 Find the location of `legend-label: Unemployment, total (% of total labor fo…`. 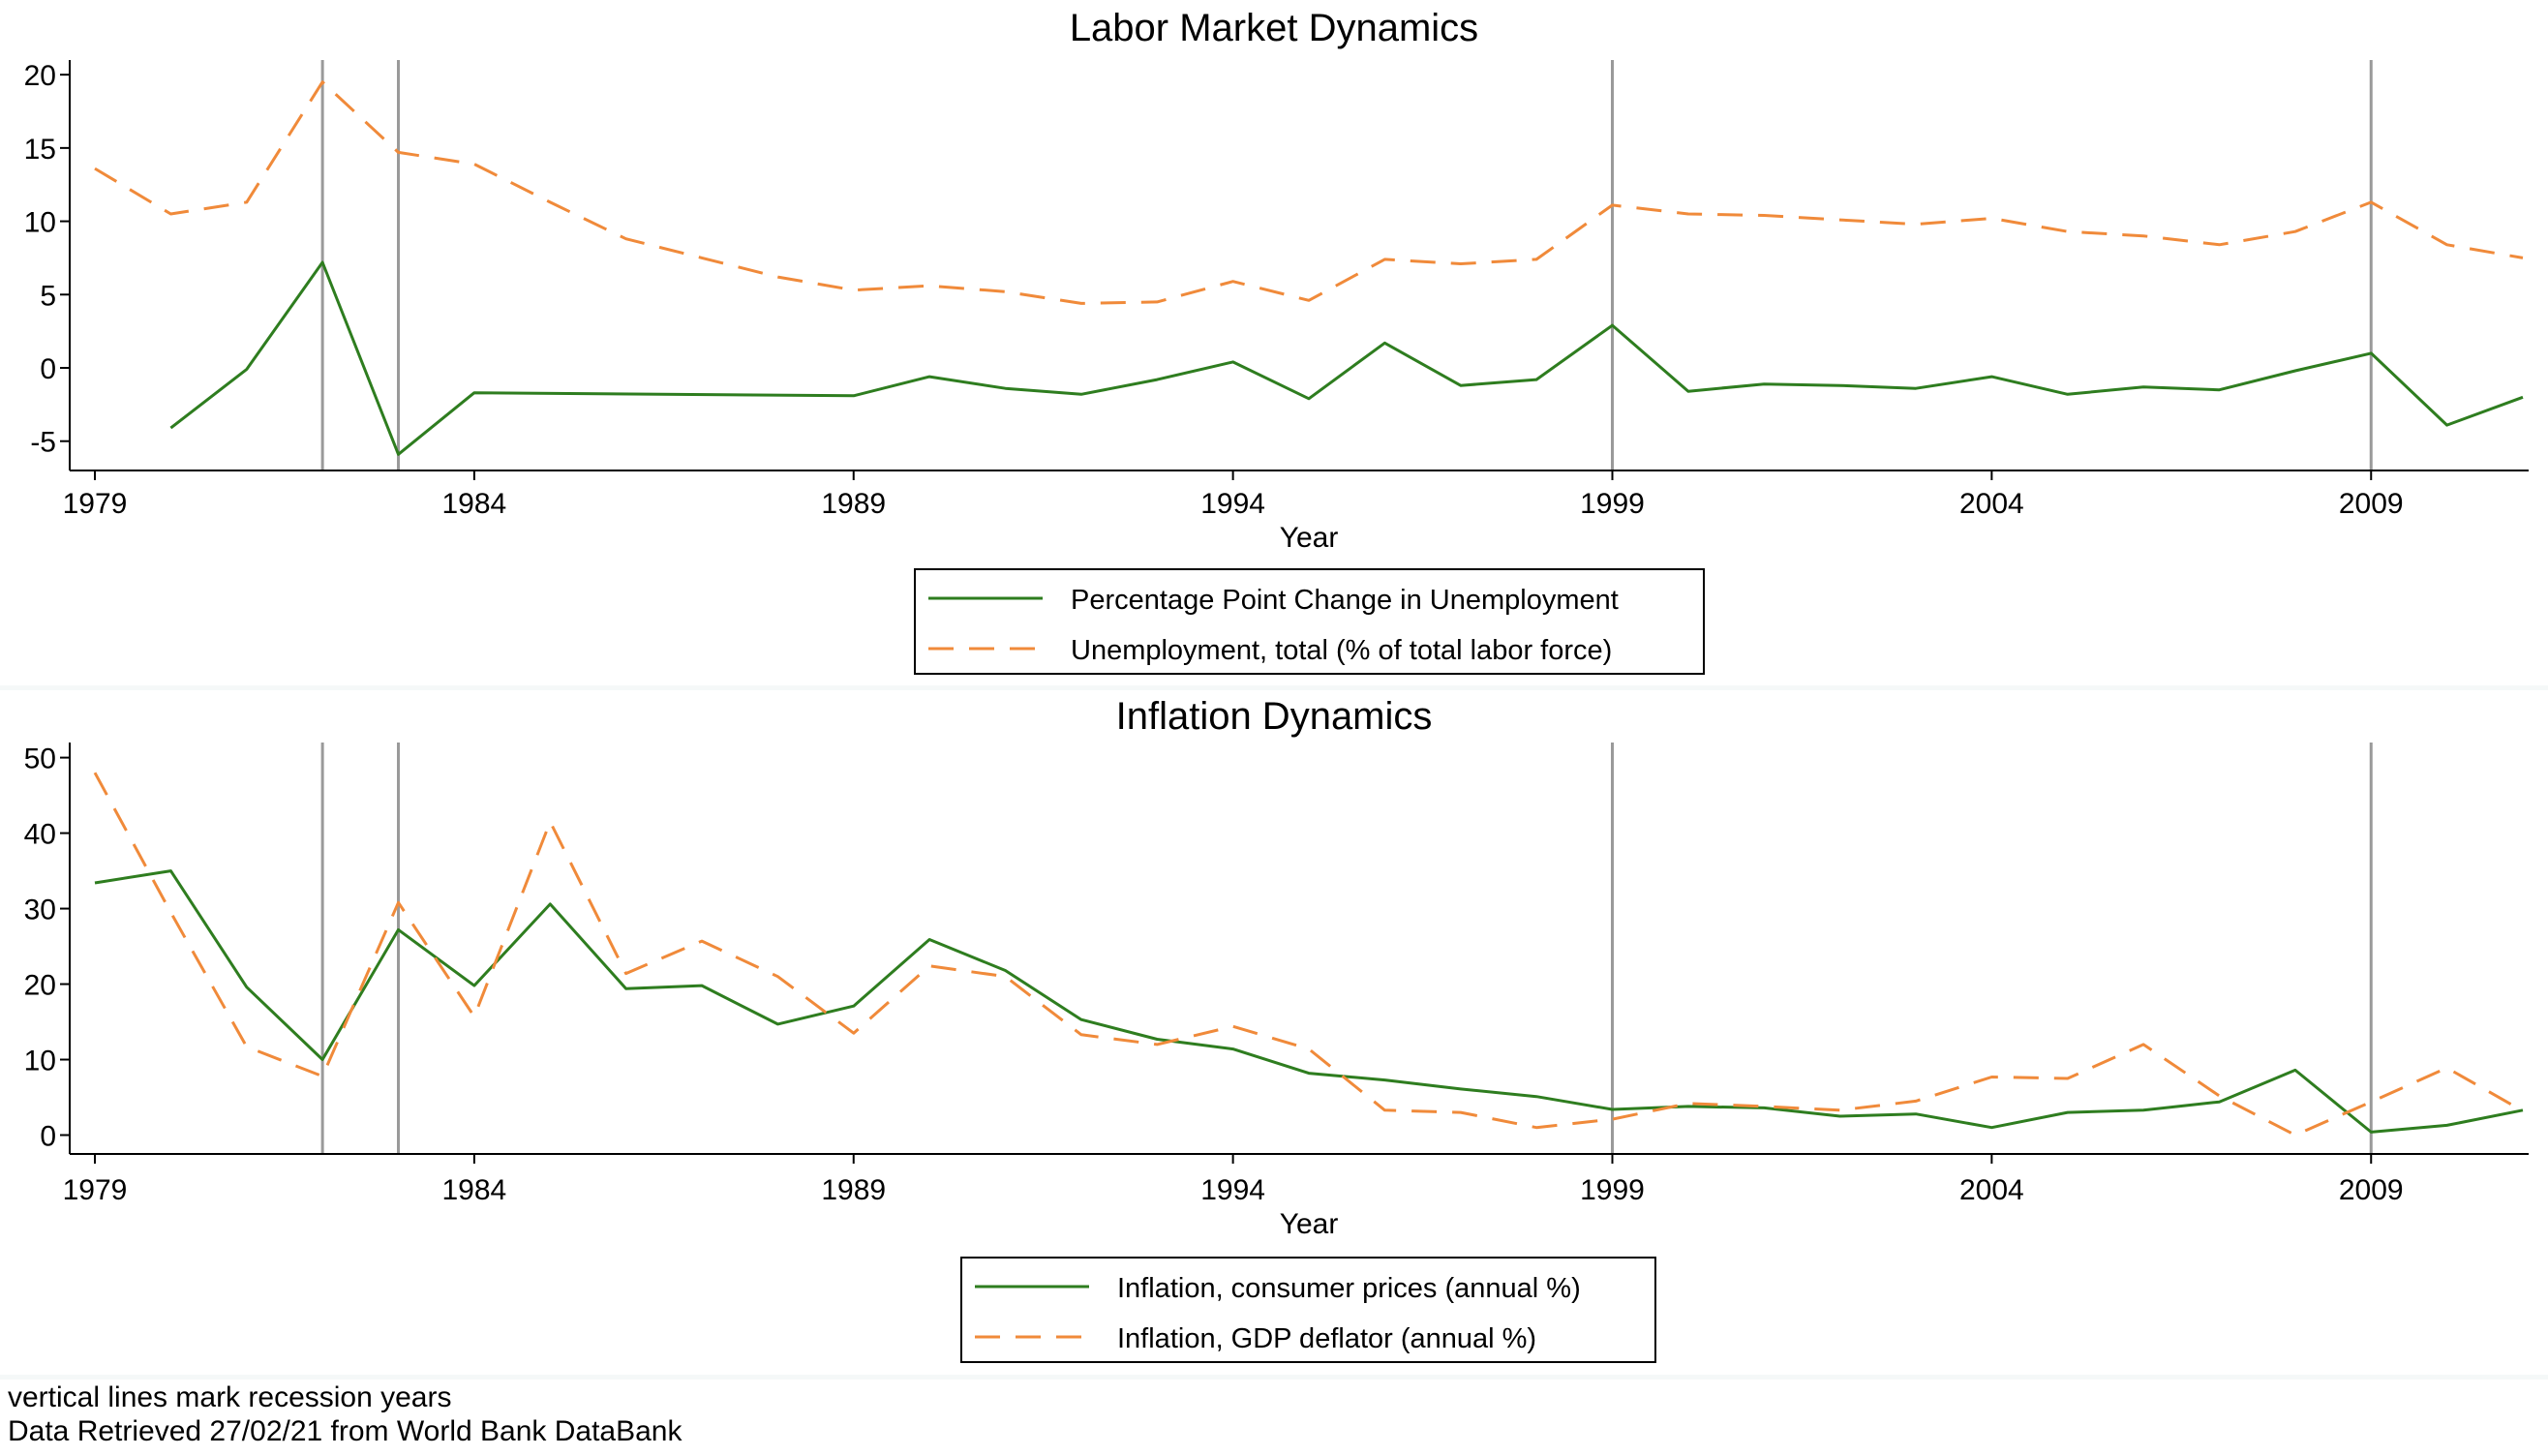

legend-label: Unemployment, total (% of total labor fo… is located at coordinates (1342, 651).